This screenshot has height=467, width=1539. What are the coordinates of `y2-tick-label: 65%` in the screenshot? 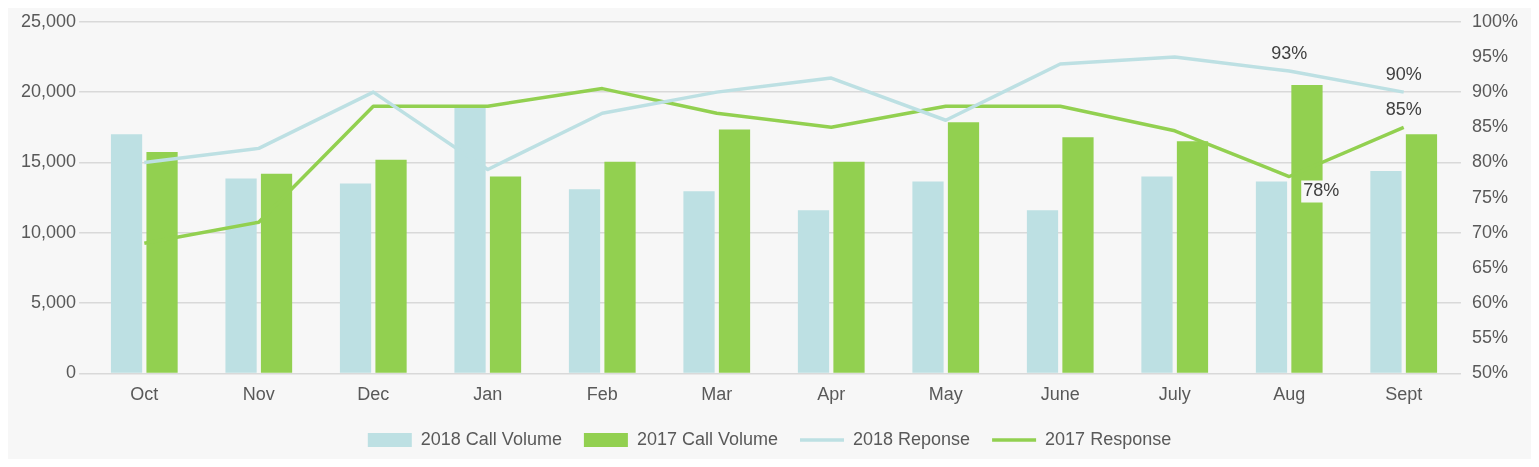 It's located at (1489, 266).